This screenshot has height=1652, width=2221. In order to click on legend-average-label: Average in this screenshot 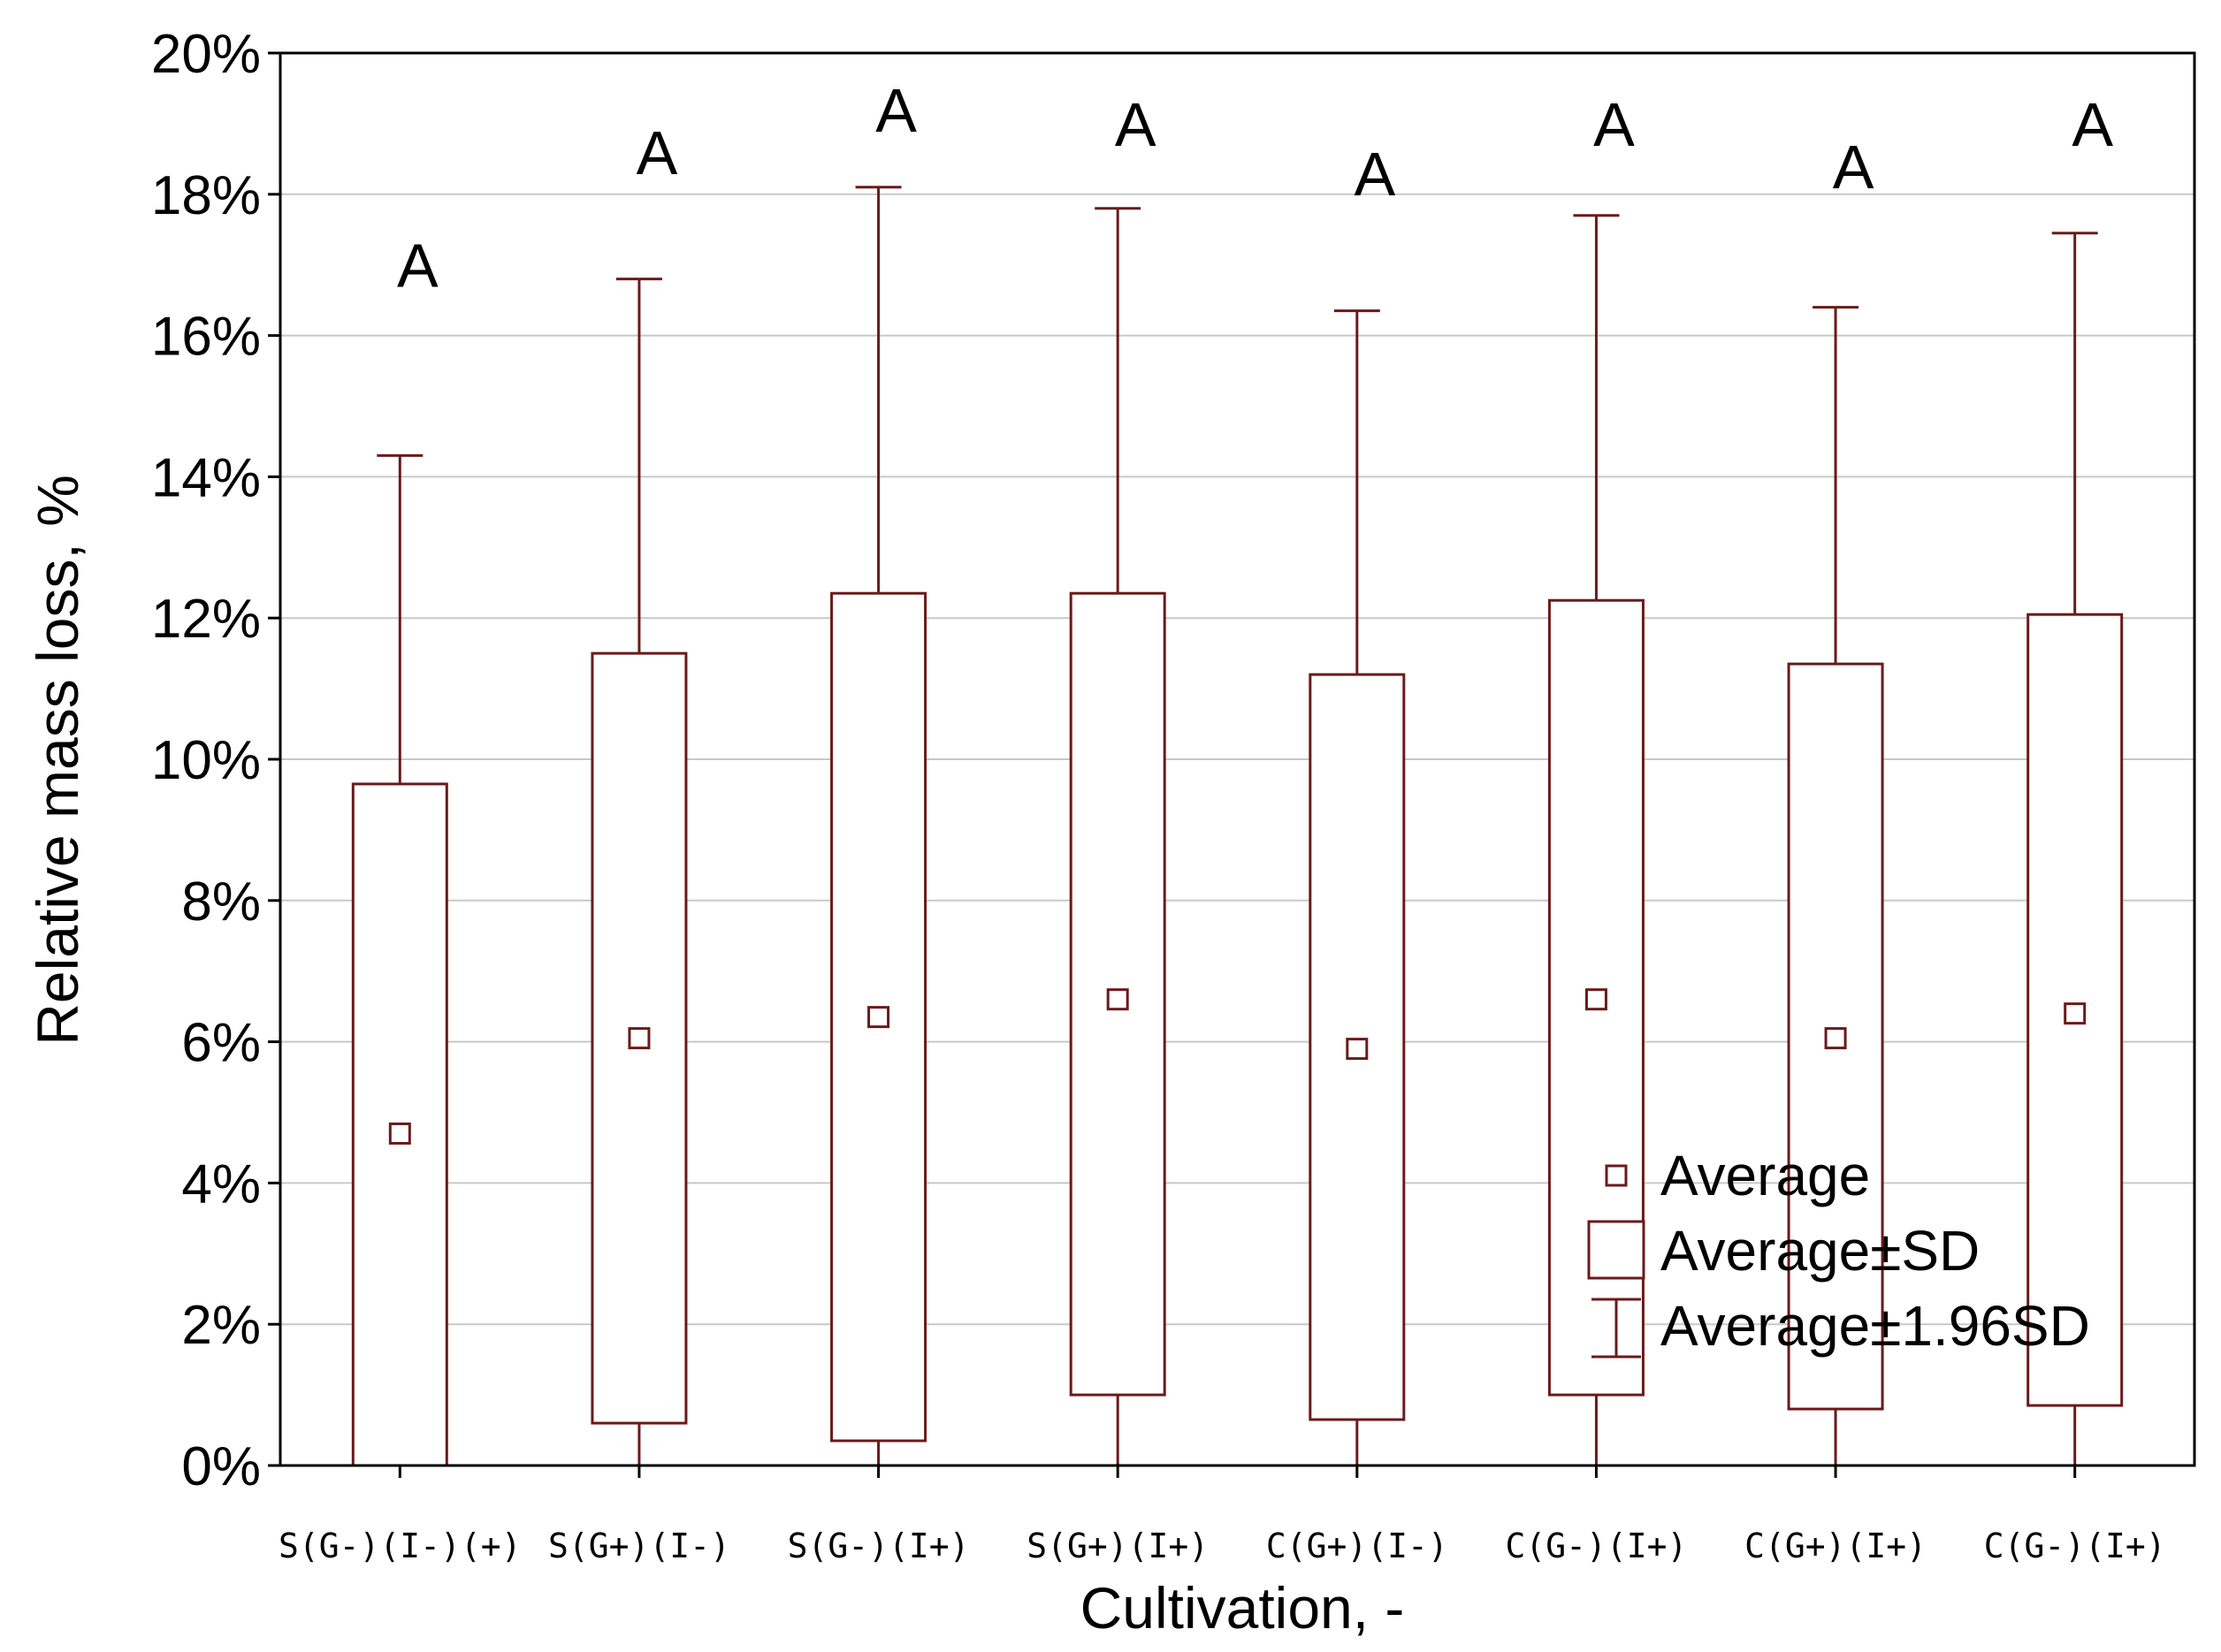, I will do `click(1765, 1176)`.